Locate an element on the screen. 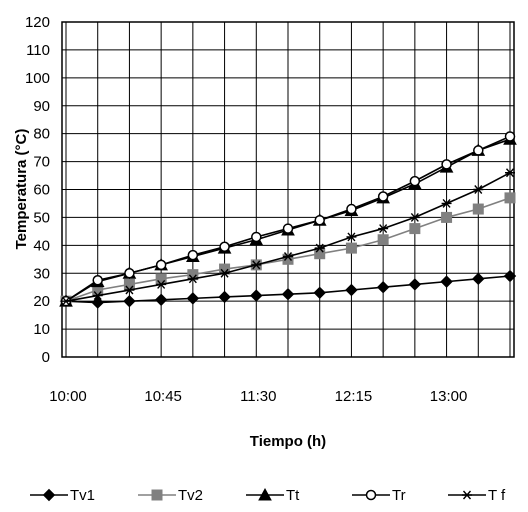  y-tick-label: 20 is located at coordinates (41, 301).